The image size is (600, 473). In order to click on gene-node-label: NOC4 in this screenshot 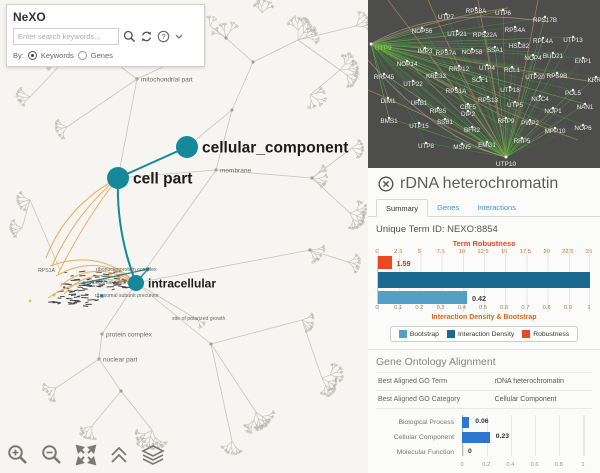, I will do `click(540, 99)`.